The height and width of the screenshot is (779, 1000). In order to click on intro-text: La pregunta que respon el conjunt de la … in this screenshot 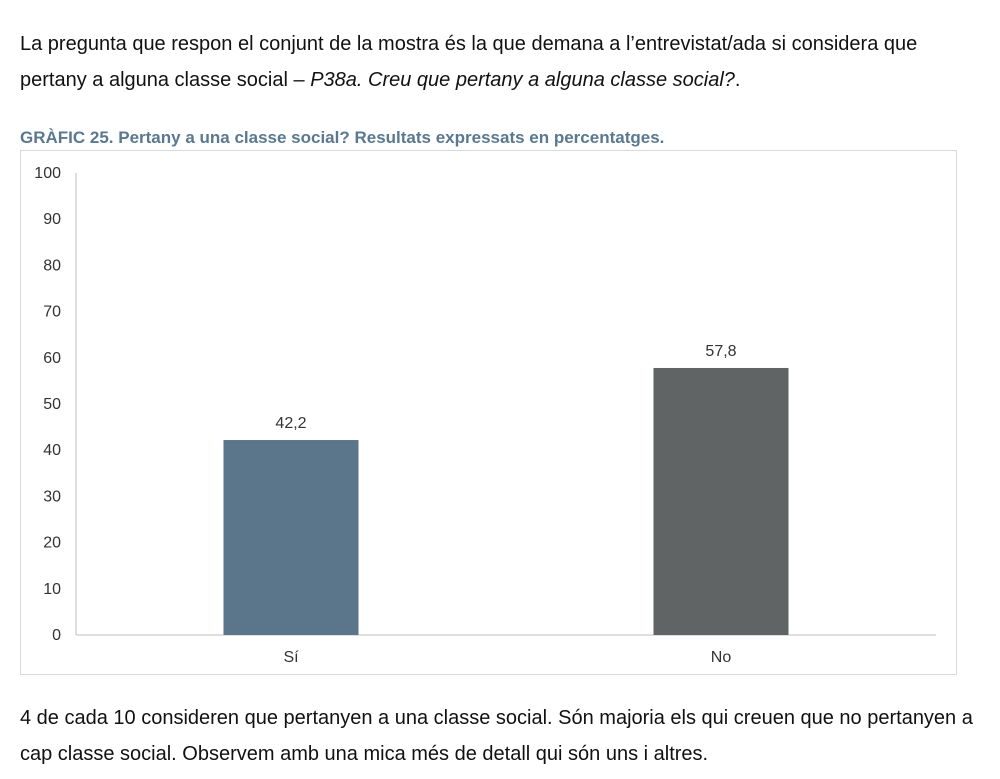, I will do `click(469, 62)`.